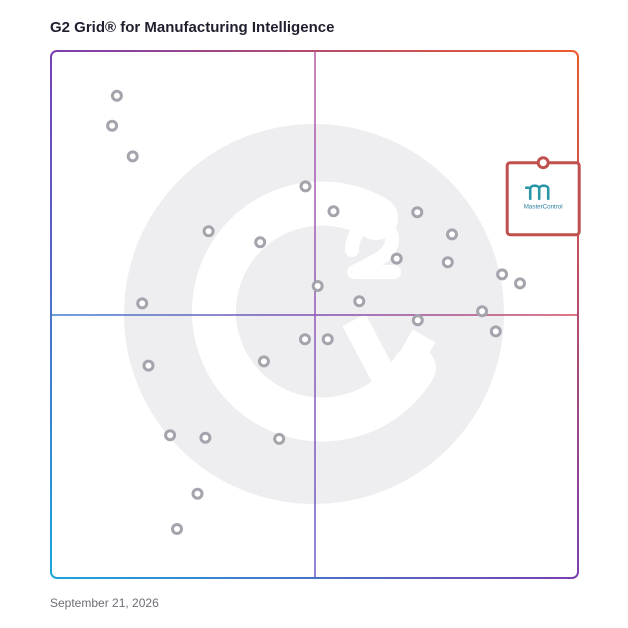  I want to click on highlighted-product: MasterControl, so click(543, 196).